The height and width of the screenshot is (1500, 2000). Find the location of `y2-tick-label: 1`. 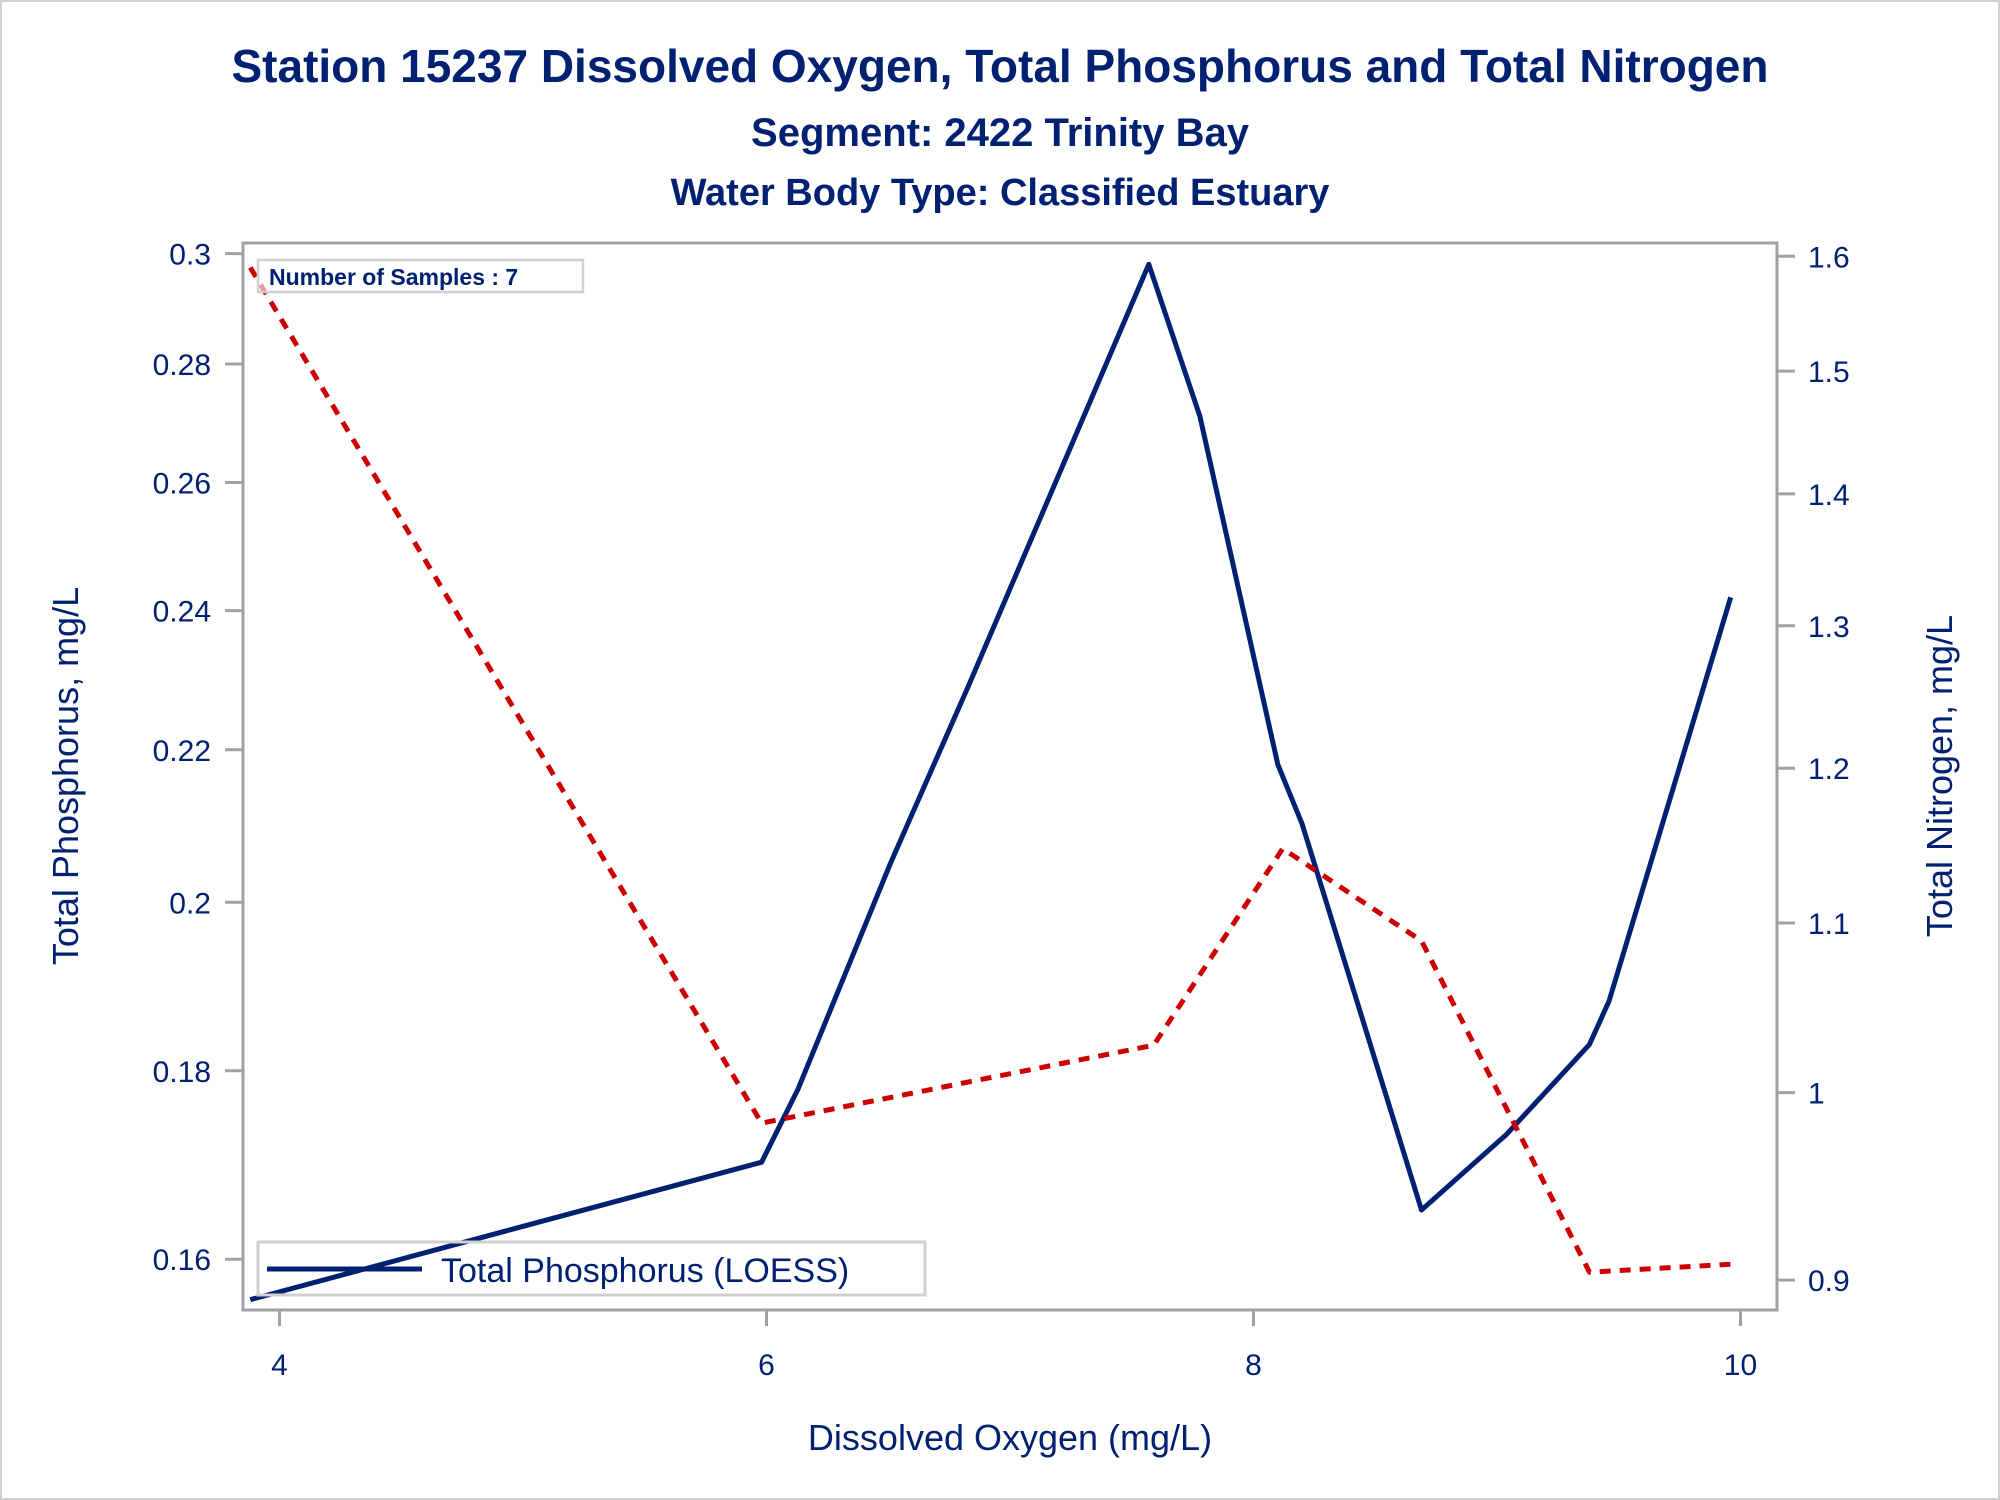

y2-tick-label: 1 is located at coordinates (1816, 1094).